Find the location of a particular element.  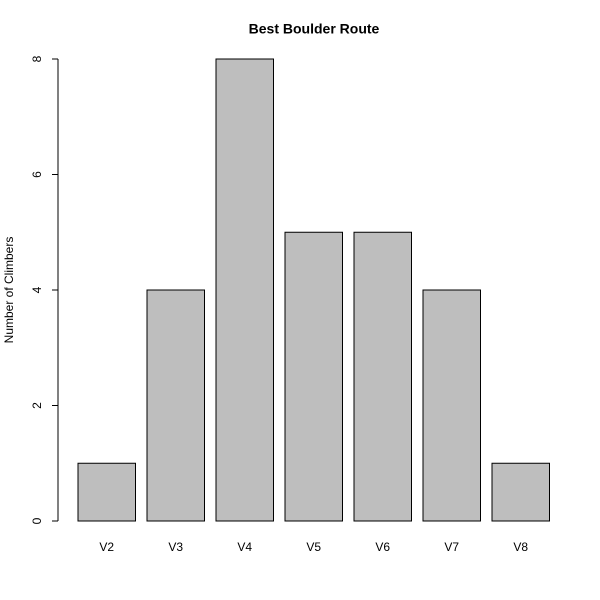

x-tick-label: V3 is located at coordinates (175, 547).